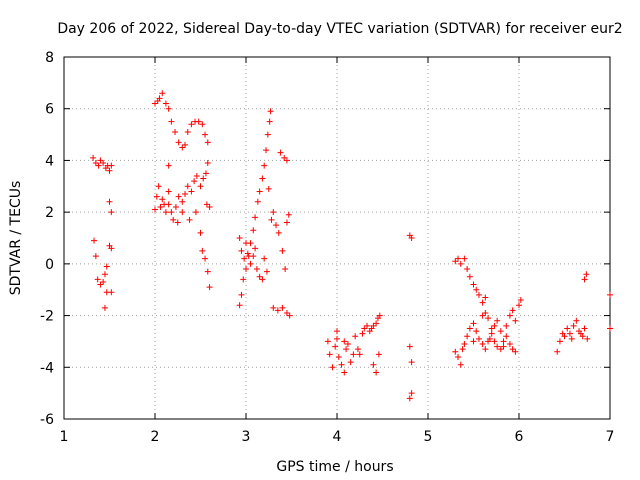  What do you see at coordinates (519, 437) in the screenshot?
I see `x-tick-label: 6` at bounding box center [519, 437].